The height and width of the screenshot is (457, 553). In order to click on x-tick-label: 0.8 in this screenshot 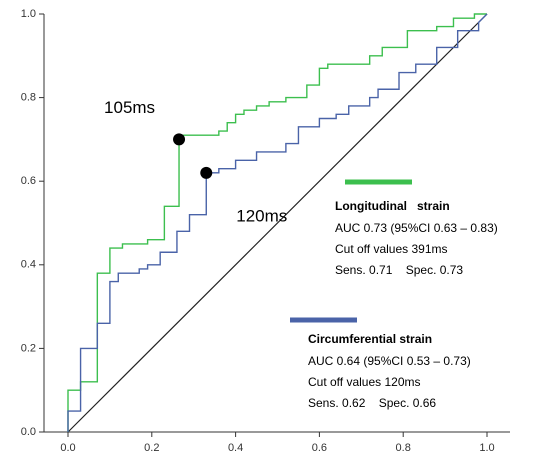, I will do `click(403, 448)`.